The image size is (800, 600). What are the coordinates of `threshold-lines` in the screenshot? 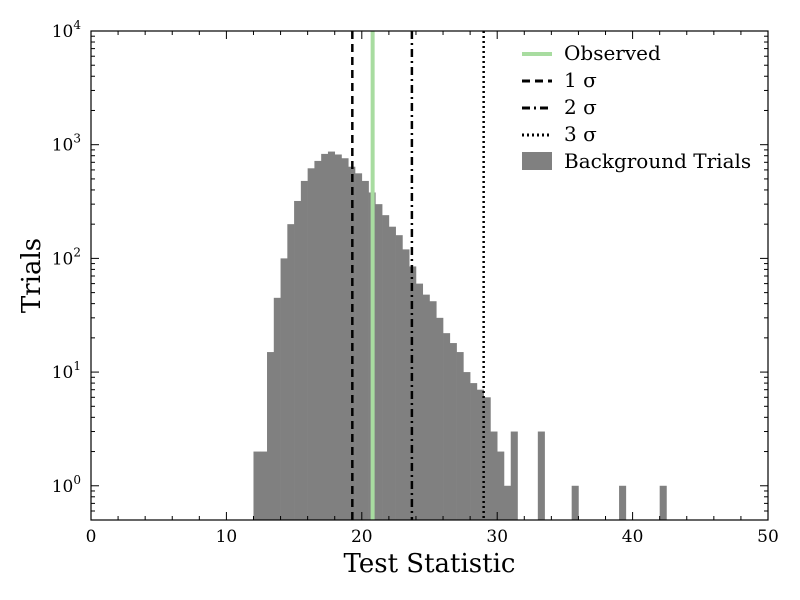 It's located at (418, 275).